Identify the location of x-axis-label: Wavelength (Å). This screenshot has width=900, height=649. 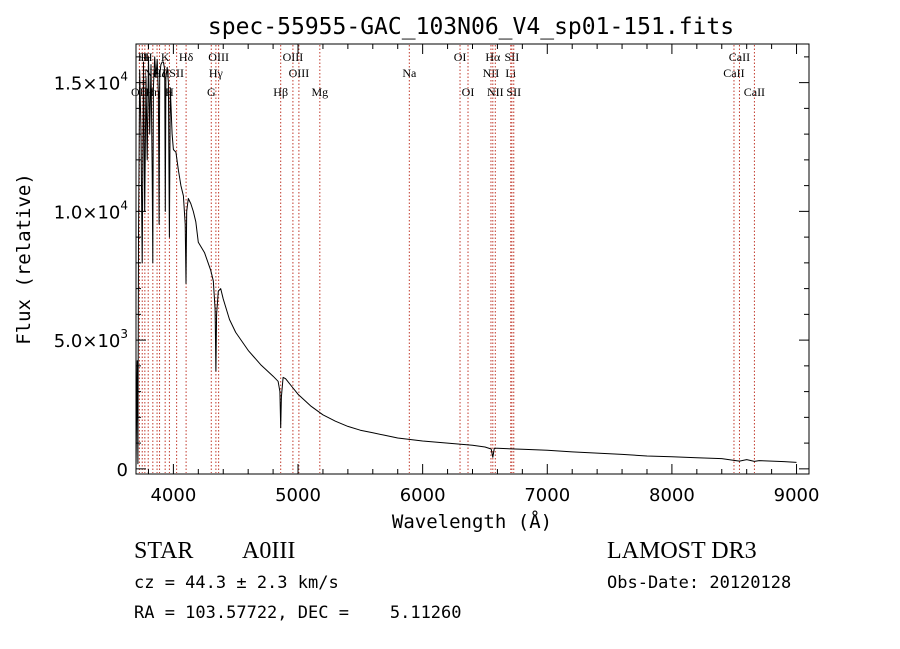
(472, 521).